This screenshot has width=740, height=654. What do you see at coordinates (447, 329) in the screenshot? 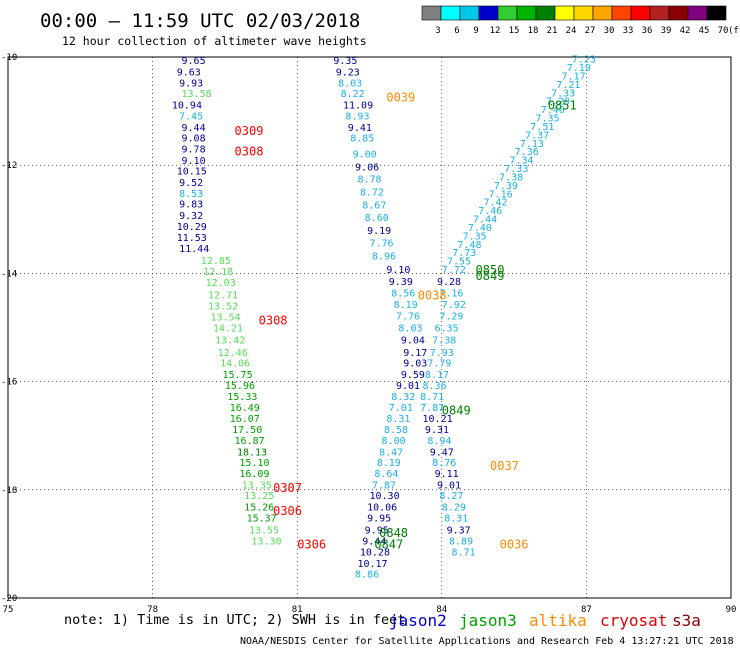
I see `wave-height-value: 6.35` at bounding box center [447, 329].